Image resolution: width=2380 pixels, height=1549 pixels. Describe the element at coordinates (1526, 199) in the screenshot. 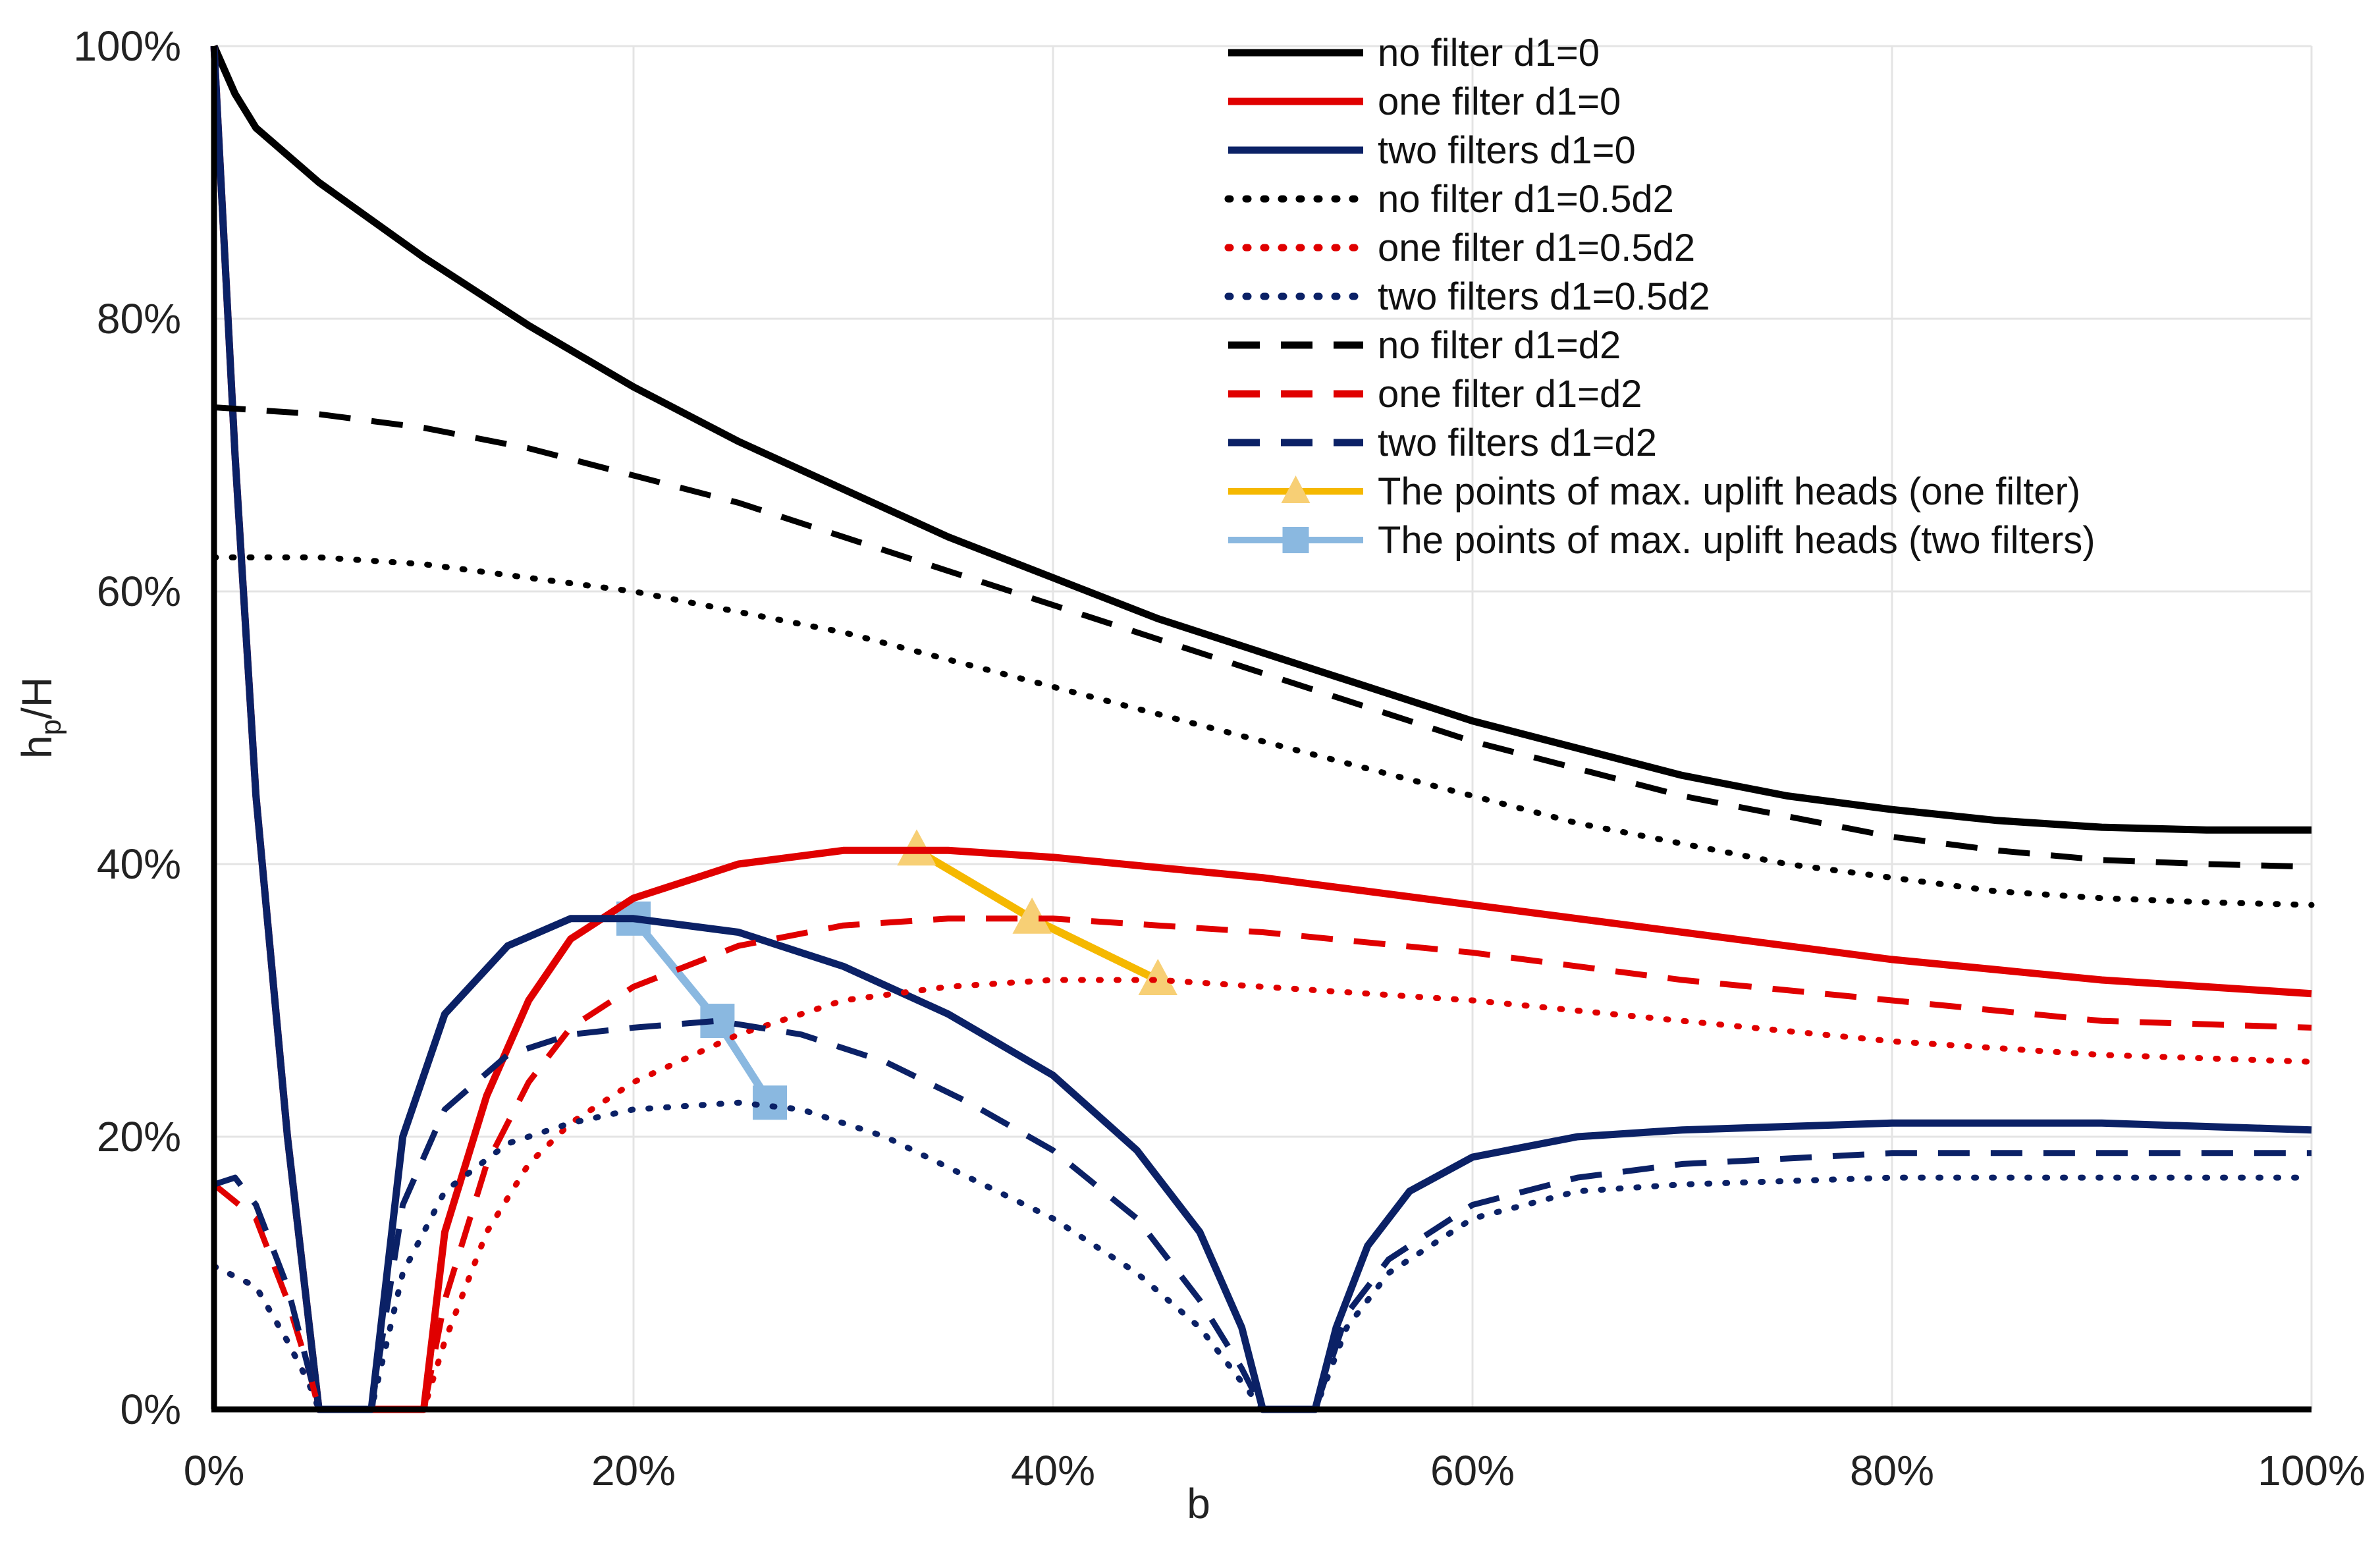

I see `legend-label: no filter d1=0.5d2` at that location.